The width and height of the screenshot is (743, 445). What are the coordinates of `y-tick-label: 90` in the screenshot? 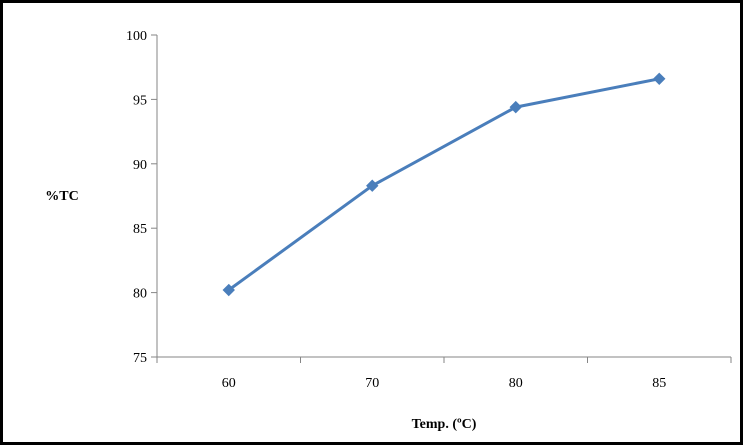 It's located at (140, 165).